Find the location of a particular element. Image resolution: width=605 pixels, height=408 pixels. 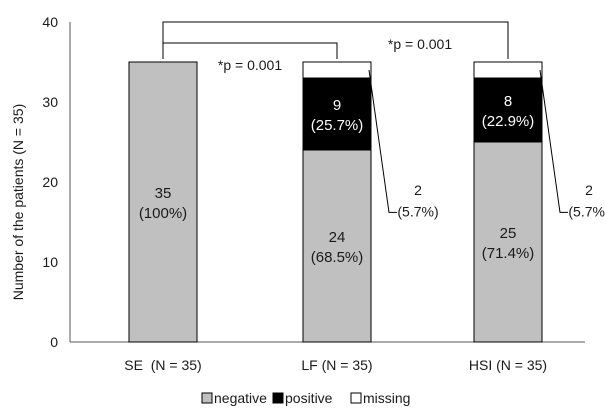

negative-count-label: 35 is located at coordinates (163, 193).